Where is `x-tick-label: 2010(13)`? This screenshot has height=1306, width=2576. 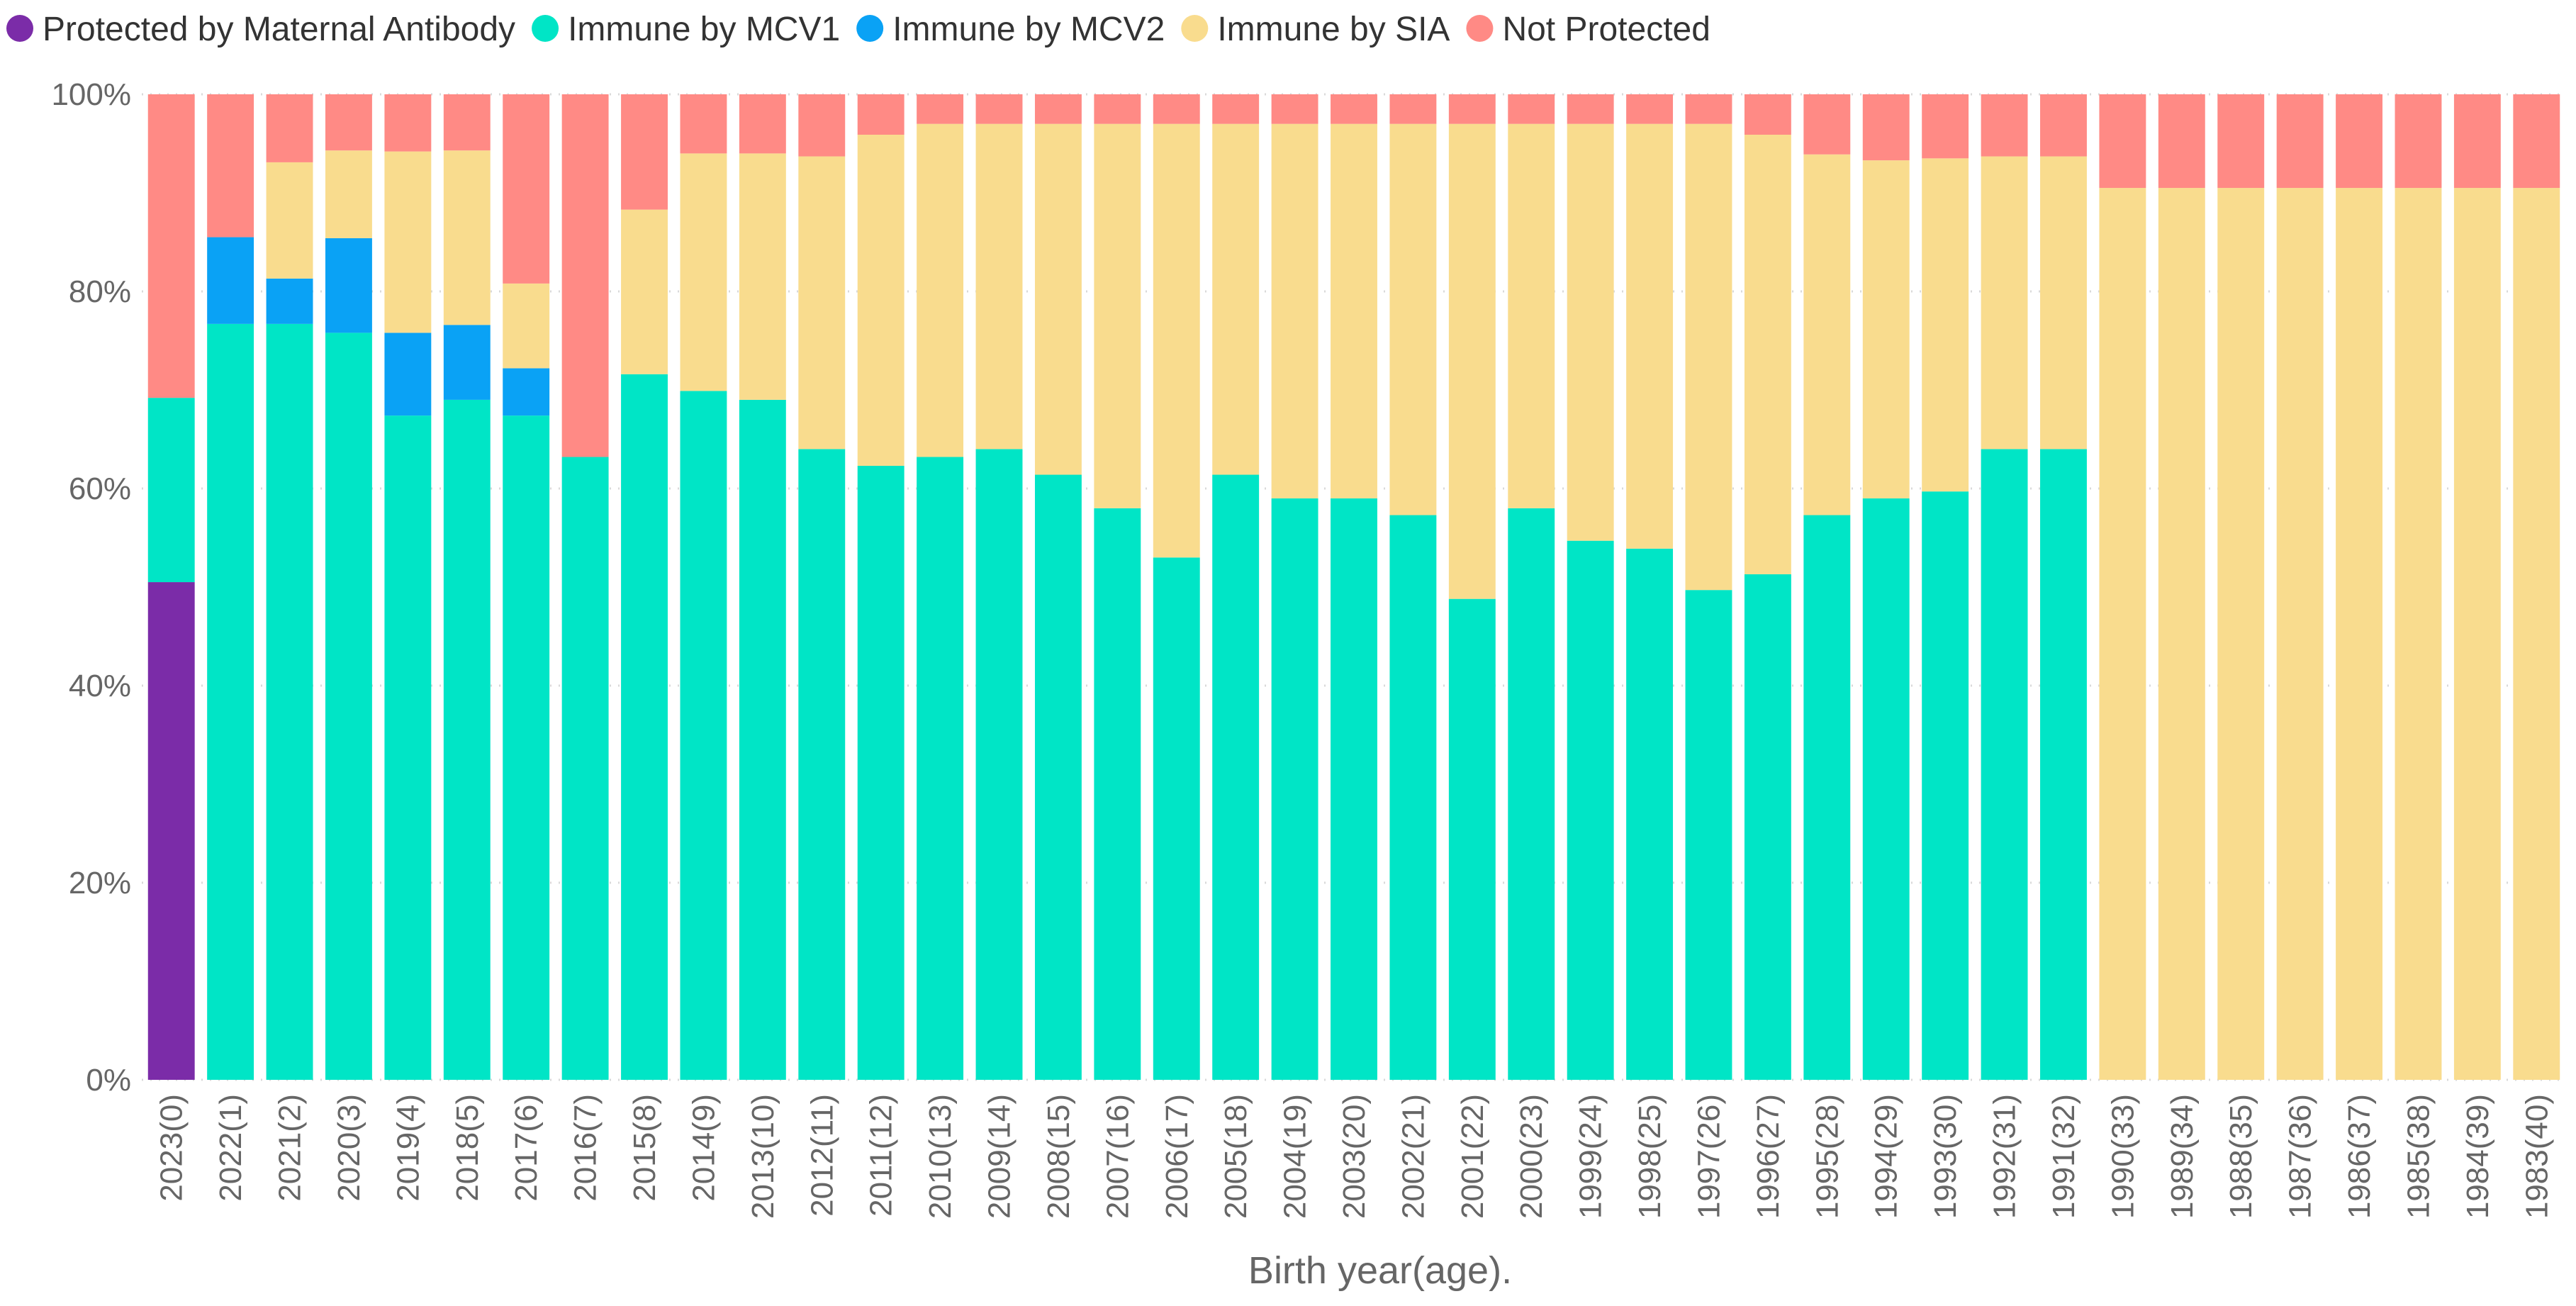 x-tick-label: 2010(13) is located at coordinates (940, 1156).